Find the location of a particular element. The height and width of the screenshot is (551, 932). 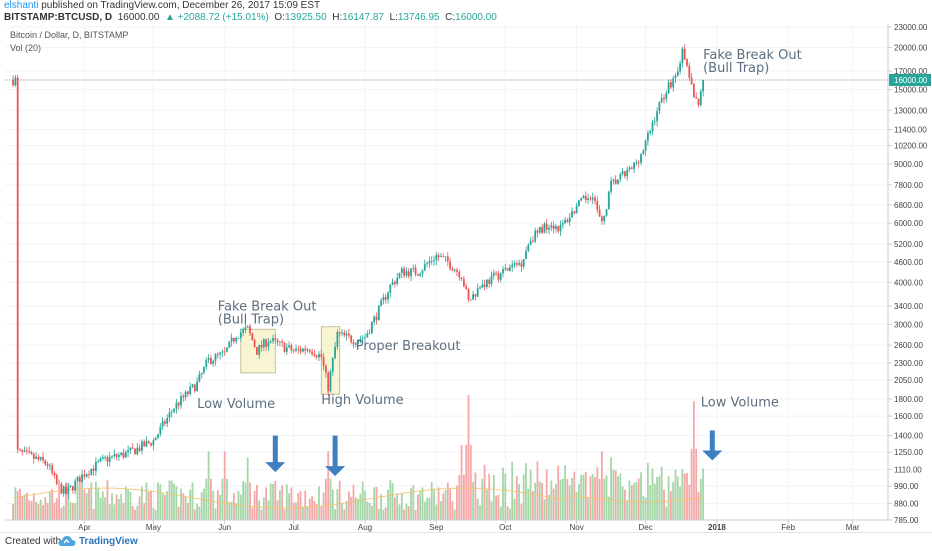

time-tick-2018: 2018 is located at coordinates (717, 527).